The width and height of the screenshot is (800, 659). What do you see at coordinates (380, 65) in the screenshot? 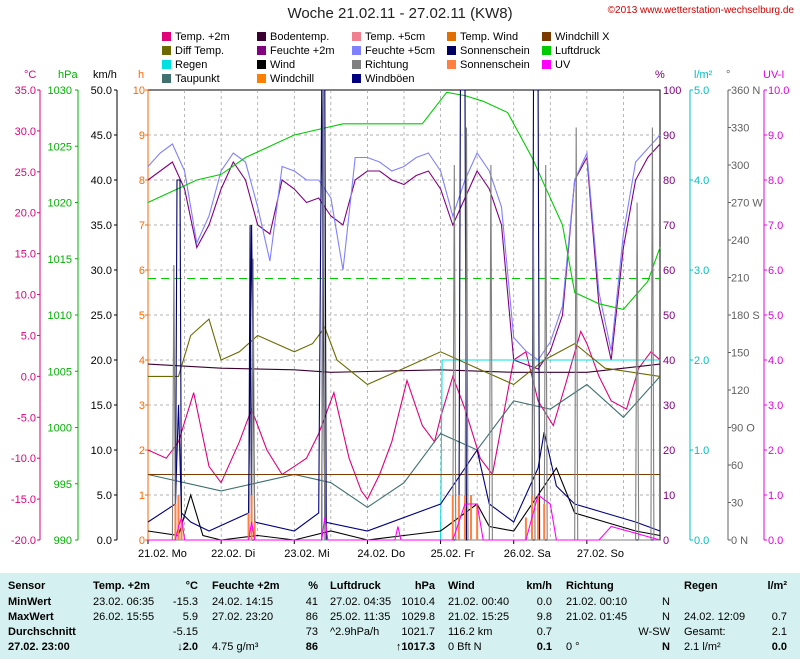
I see `legend-item: Richtung` at bounding box center [380, 65].